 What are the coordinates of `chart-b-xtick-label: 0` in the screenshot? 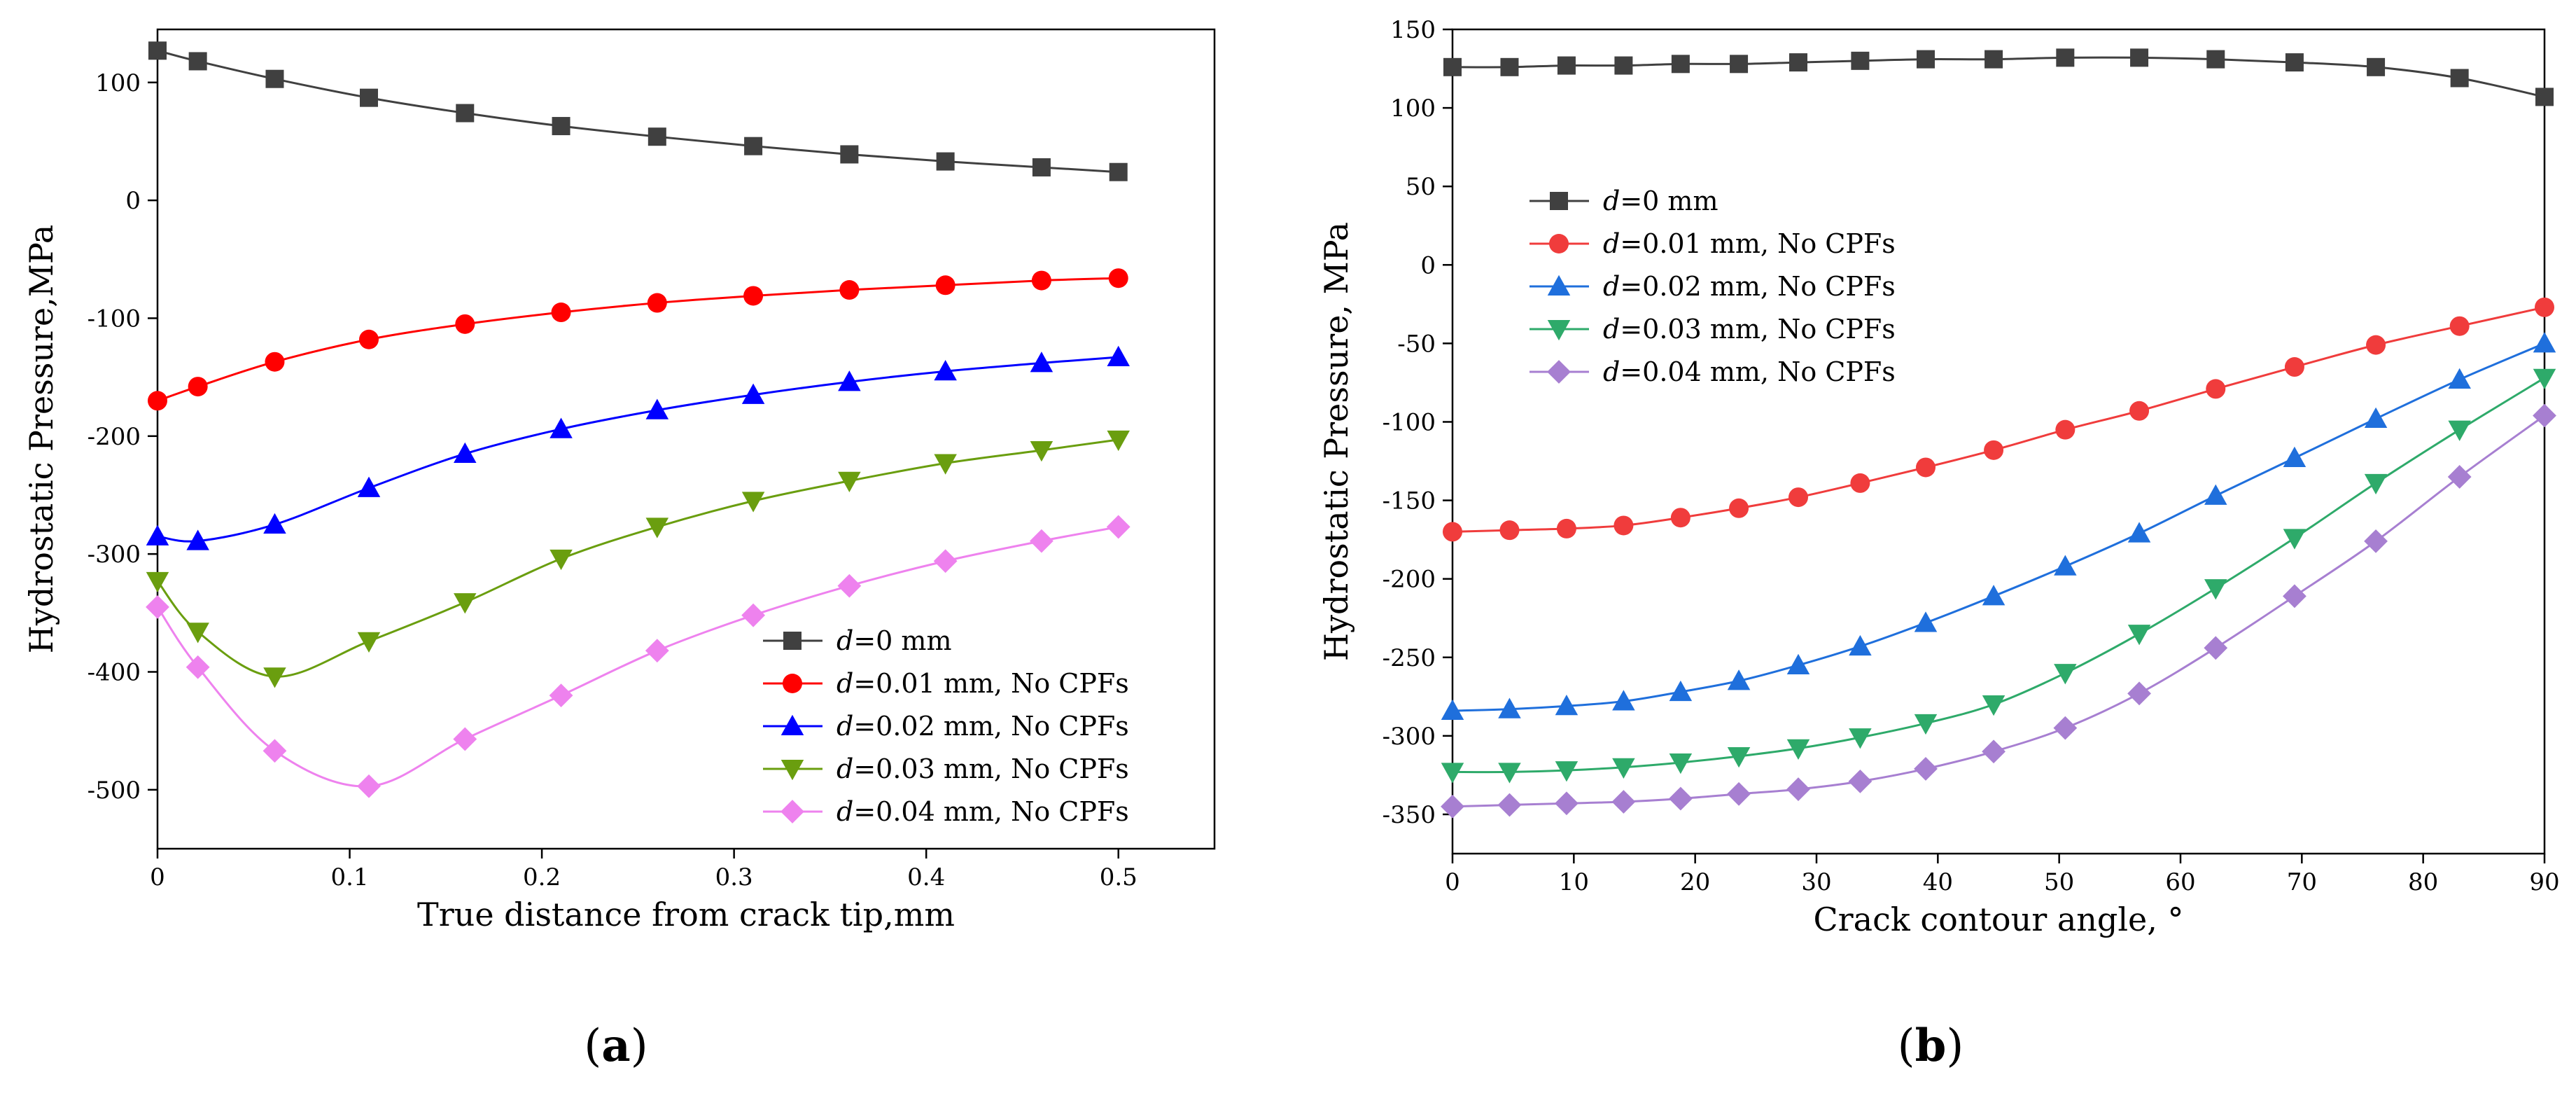 It's located at (1452, 882).